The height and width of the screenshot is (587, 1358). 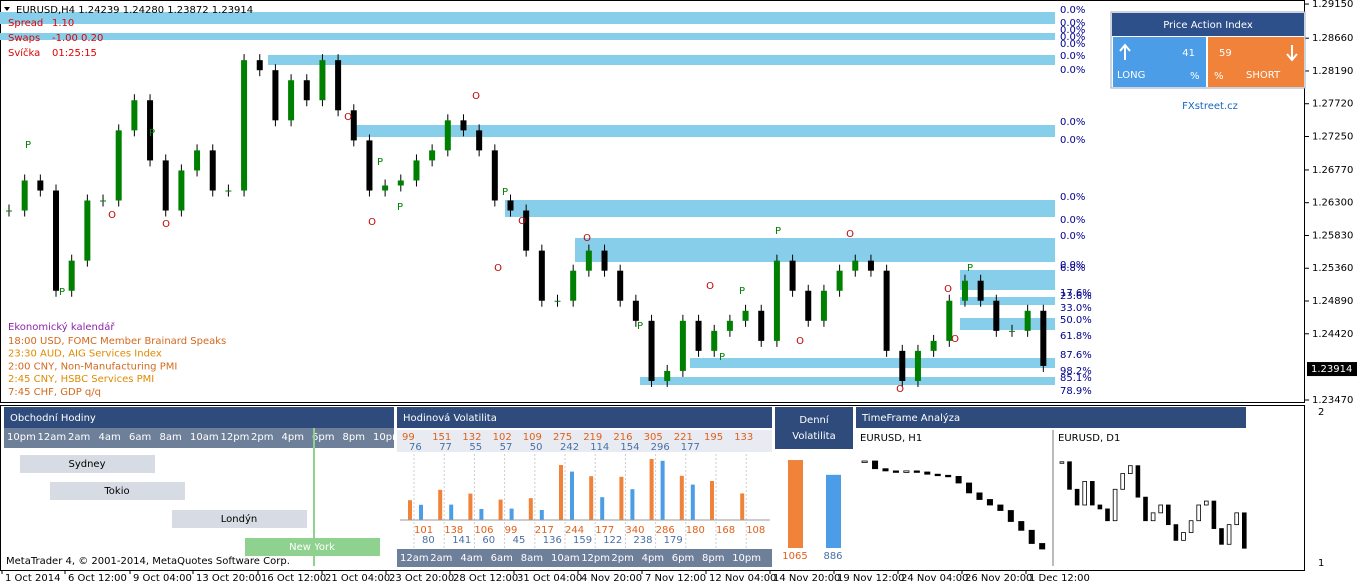 I want to click on x-tick-label: 21 Oct 04:00, so click(x=357, y=578).